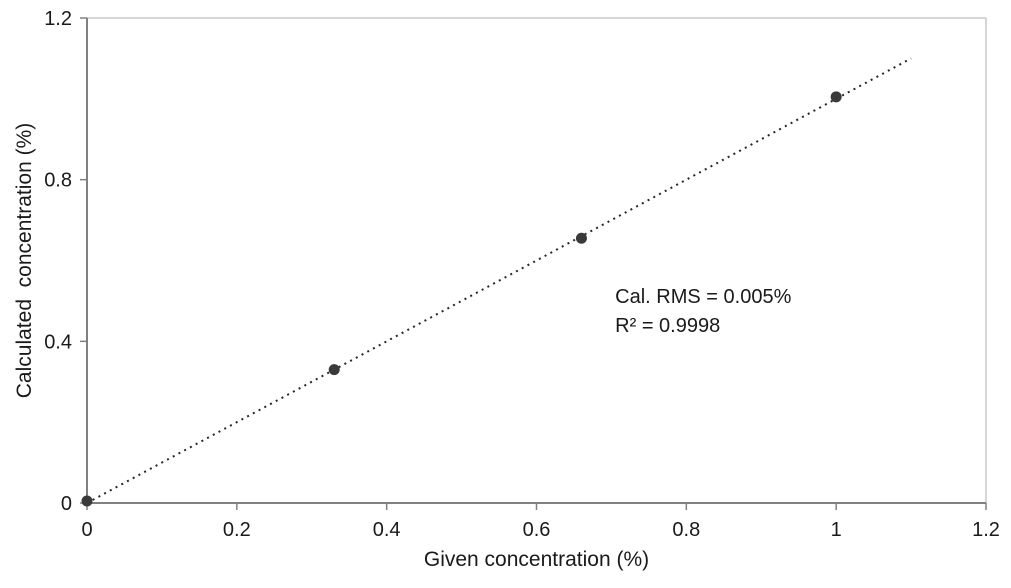  Describe the element at coordinates (58, 181) in the screenshot. I see `y-tick-label: 0.8` at that location.